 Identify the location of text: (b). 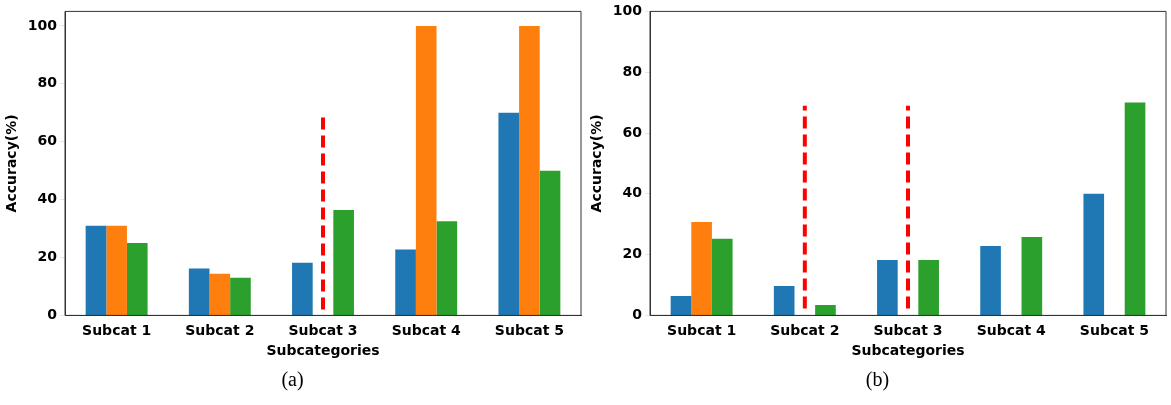
(877, 379).